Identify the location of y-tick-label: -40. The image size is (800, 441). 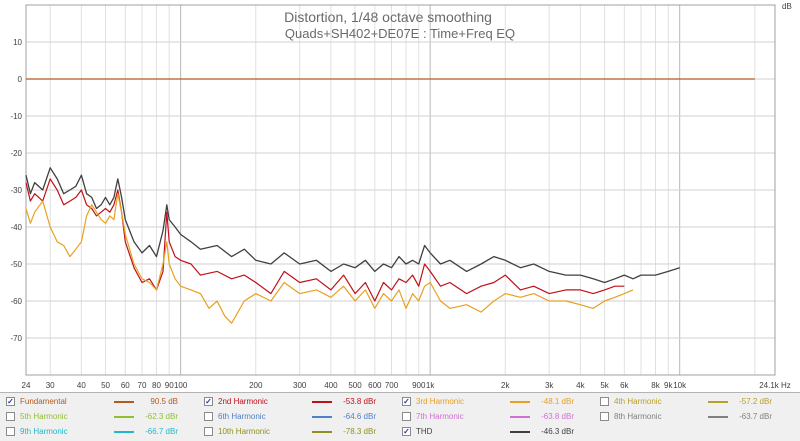
(16, 227).